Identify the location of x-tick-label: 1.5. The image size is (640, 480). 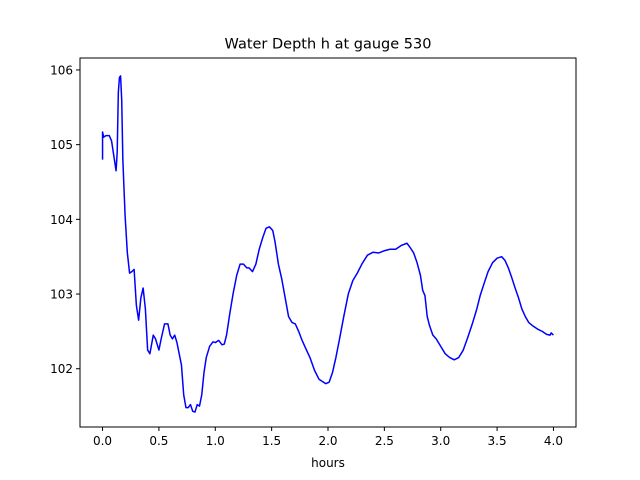
(271, 441).